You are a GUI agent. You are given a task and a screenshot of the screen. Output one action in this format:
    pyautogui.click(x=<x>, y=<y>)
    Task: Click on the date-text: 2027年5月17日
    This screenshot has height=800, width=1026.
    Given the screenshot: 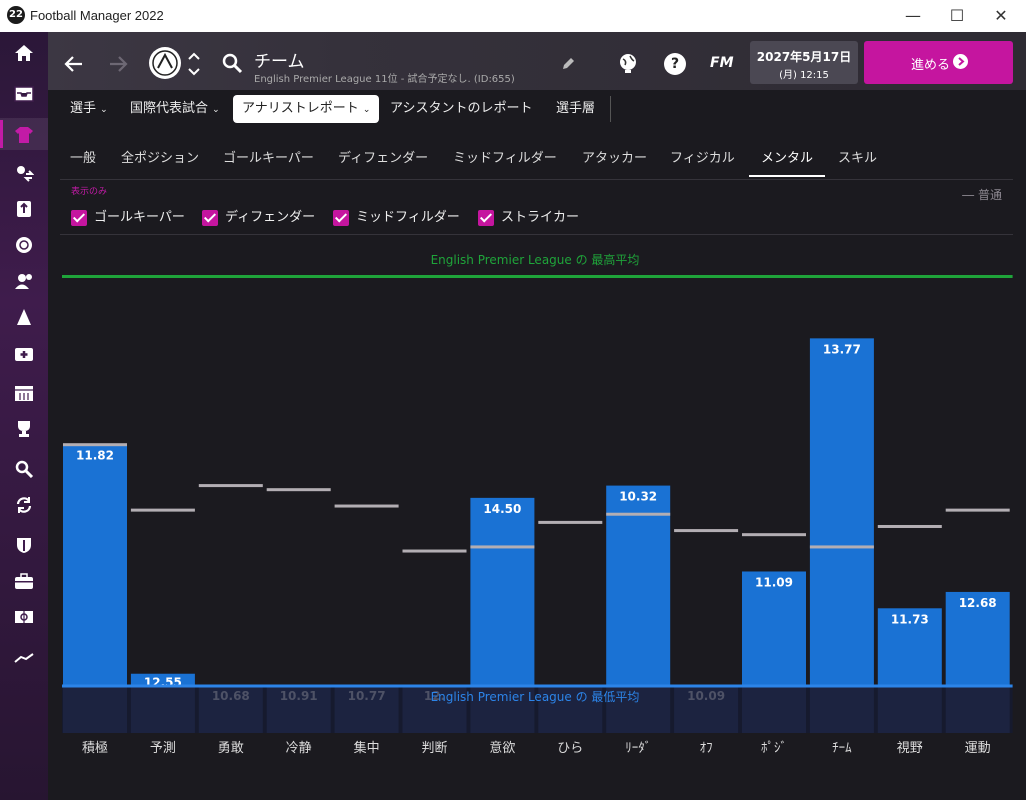 What is the action you would take?
    pyautogui.click(x=804, y=57)
    